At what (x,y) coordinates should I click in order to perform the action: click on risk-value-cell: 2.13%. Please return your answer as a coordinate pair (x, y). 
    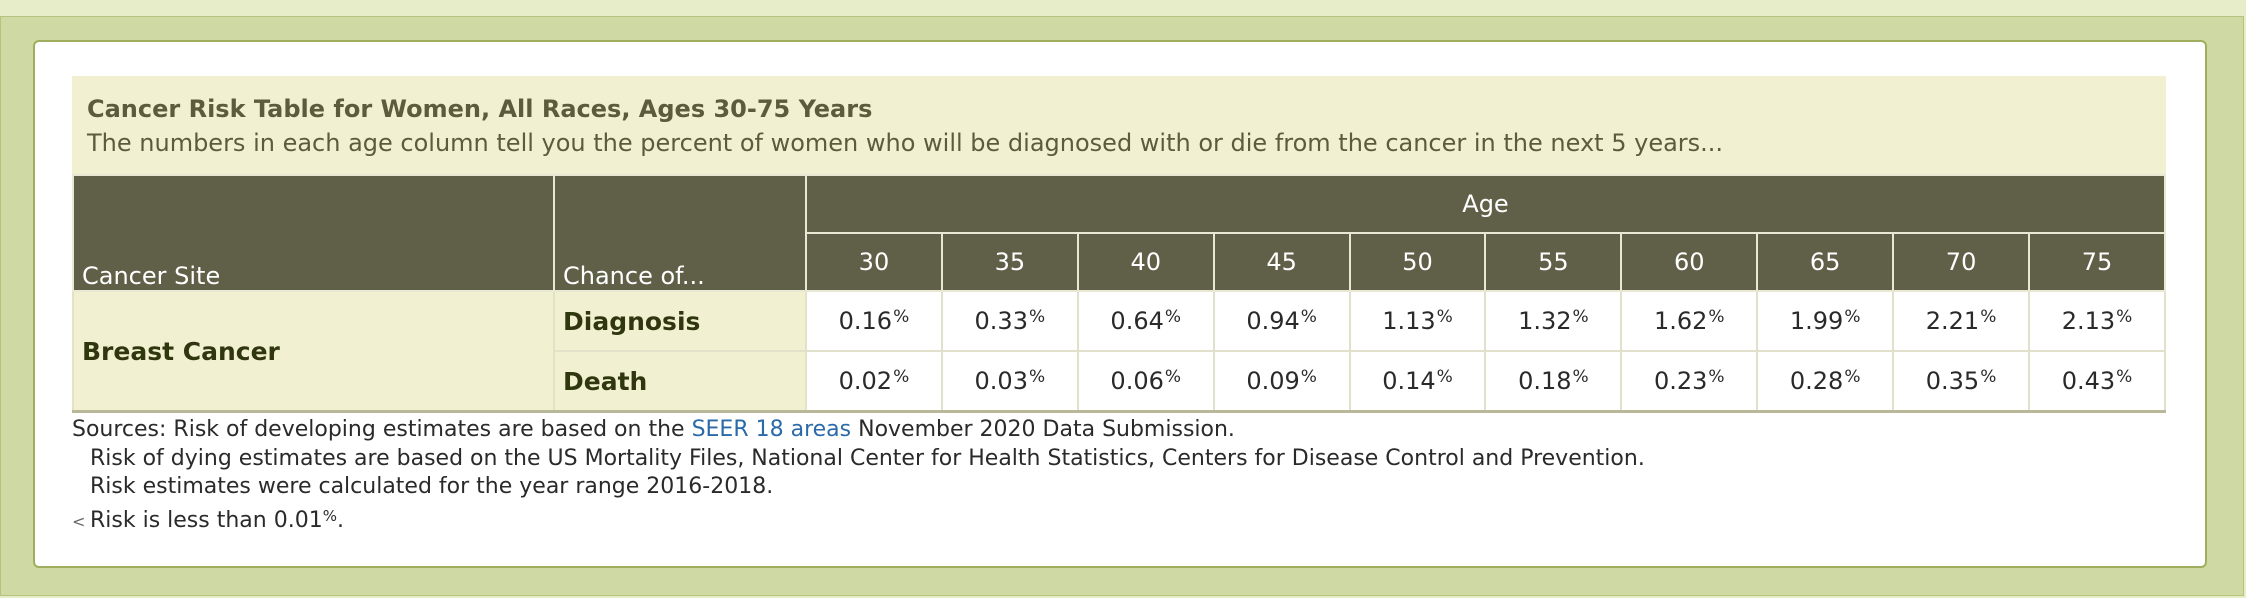
    Looking at the image, I should click on (2097, 321).